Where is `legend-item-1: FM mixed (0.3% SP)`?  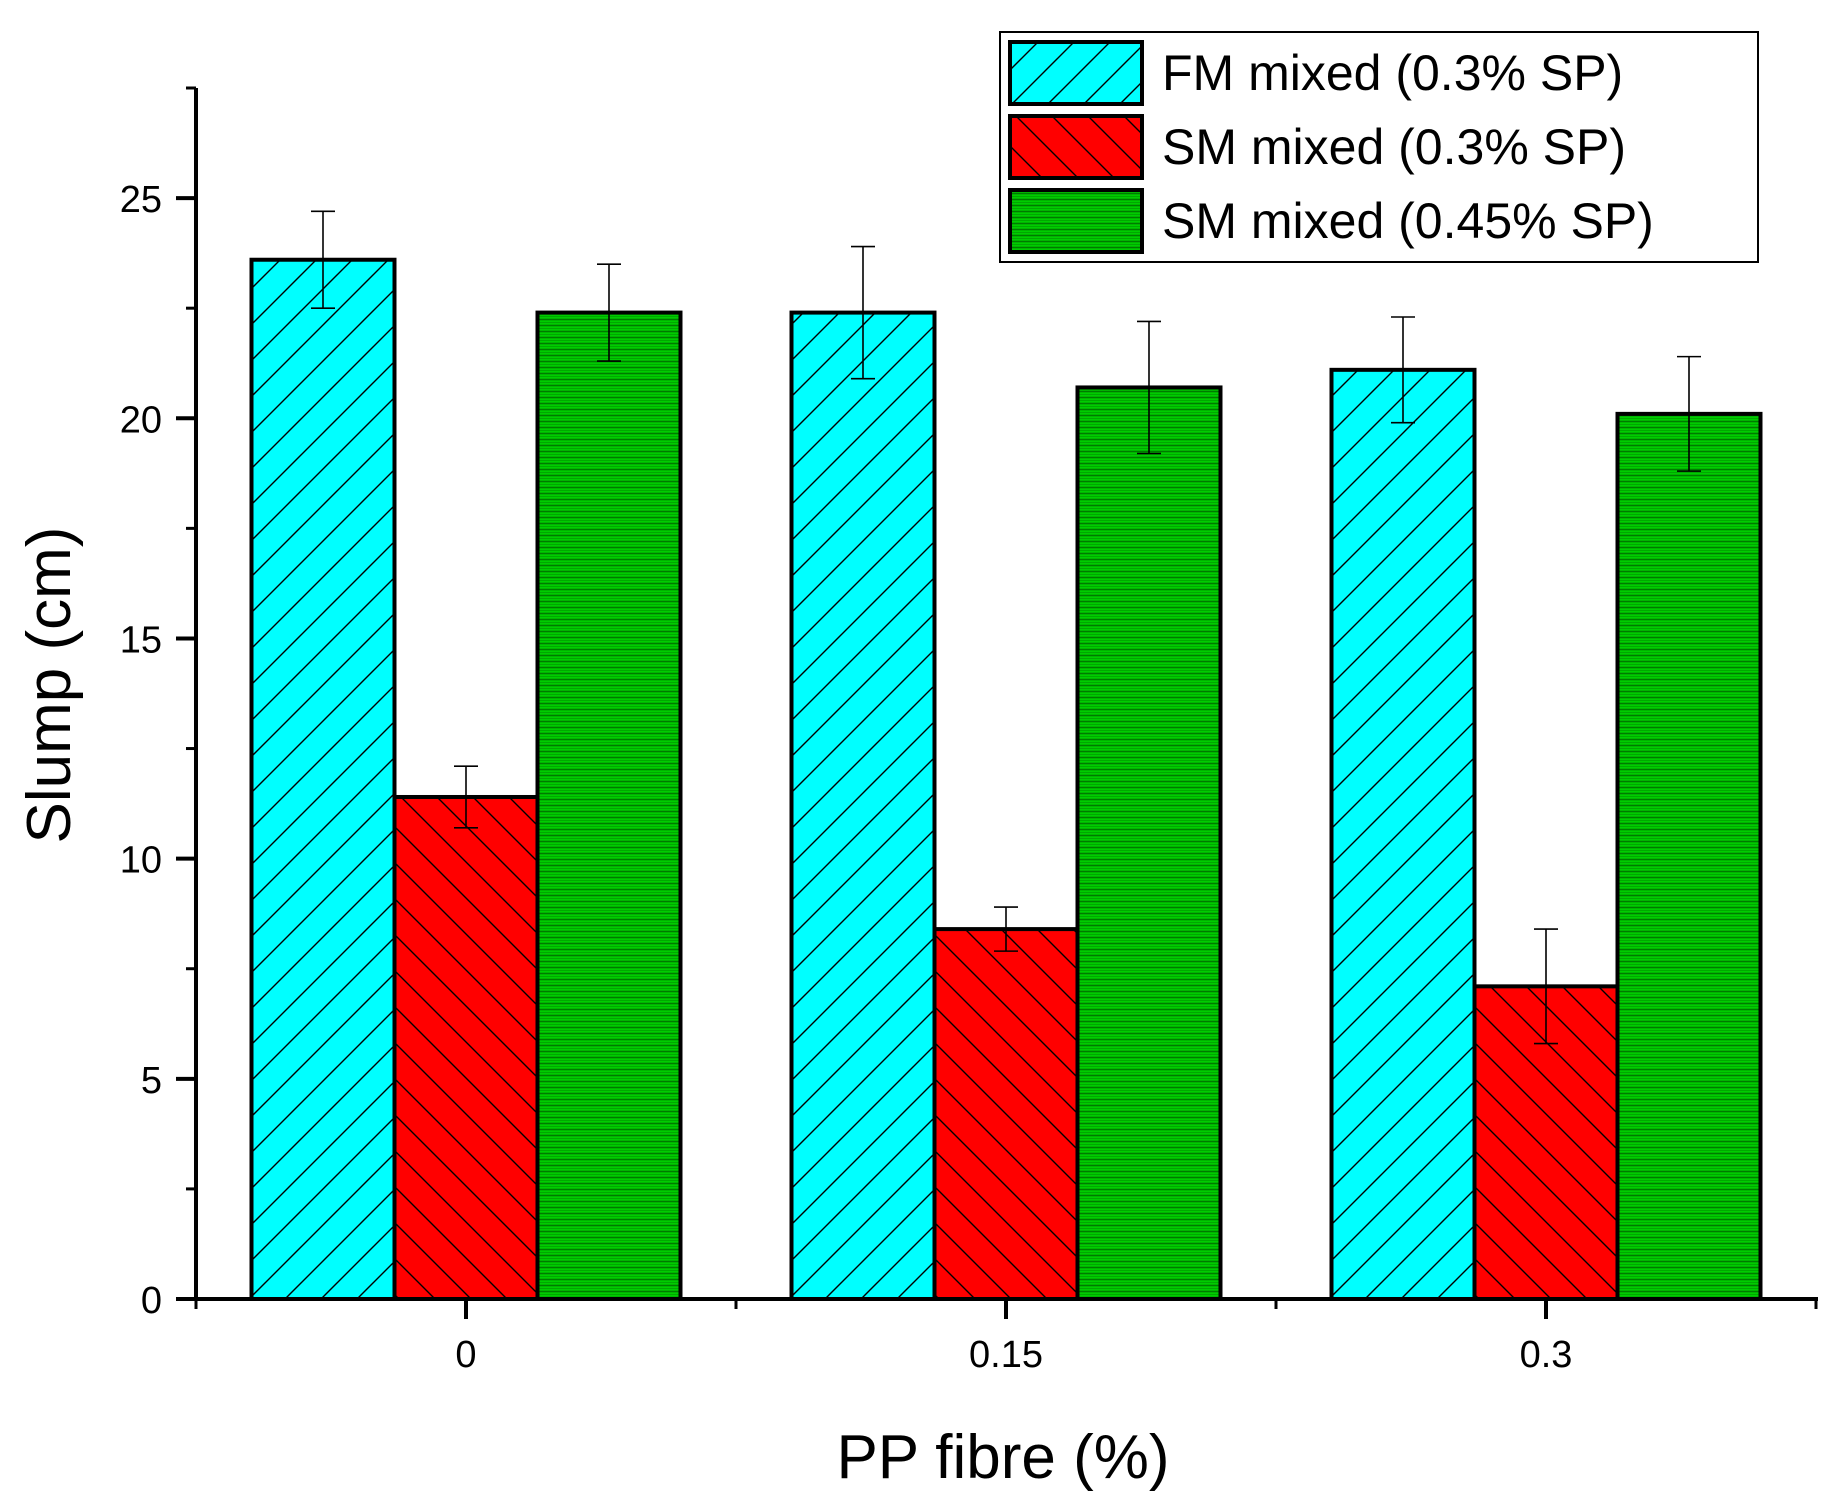
legend-item-1: FM mixed (0.3% SP) is located at coordinates (1315, 73).